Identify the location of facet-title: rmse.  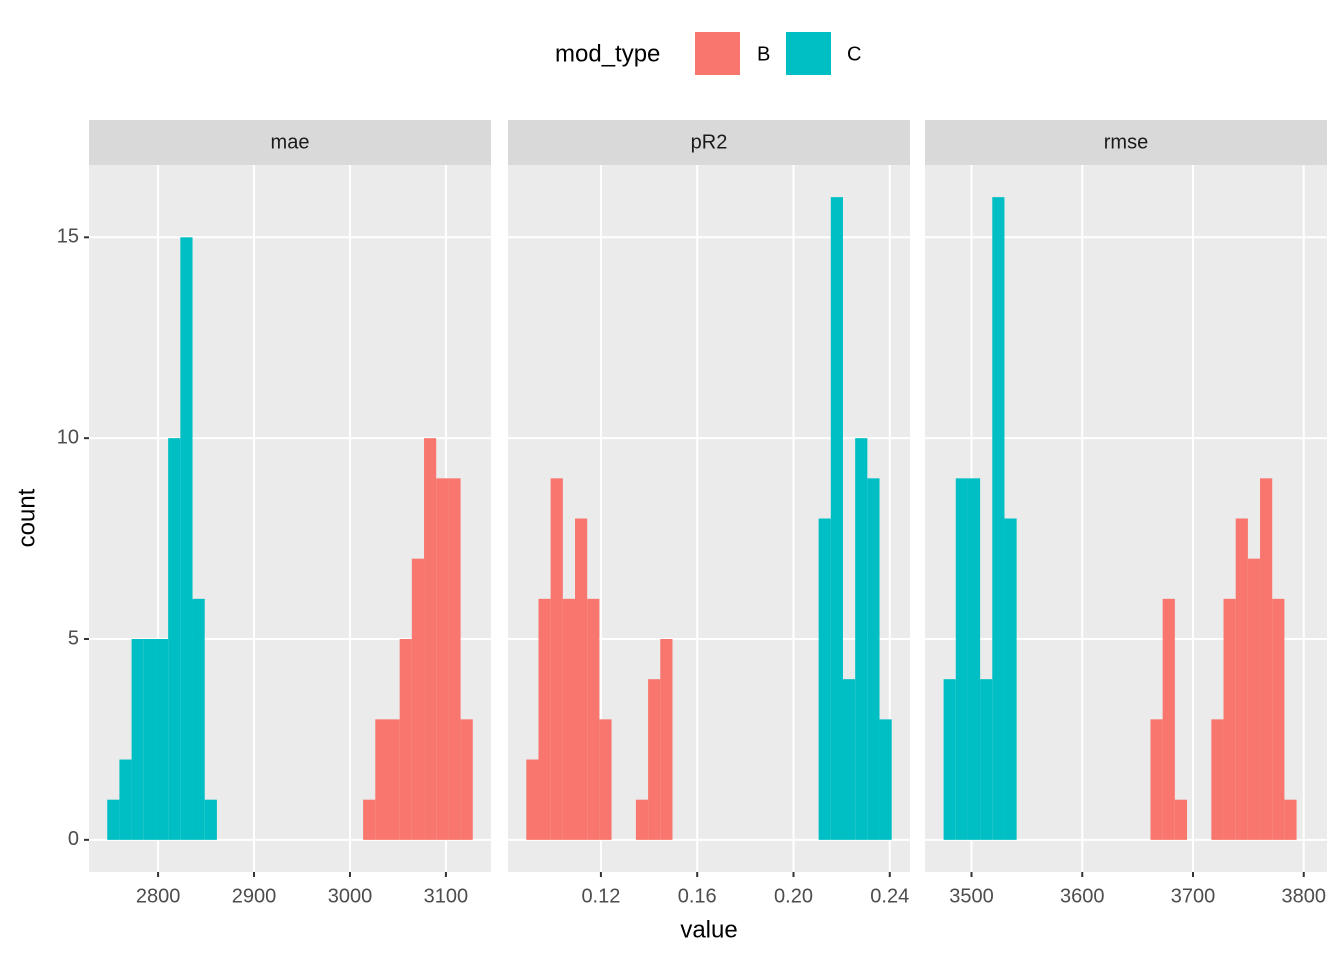
(1126, 142).